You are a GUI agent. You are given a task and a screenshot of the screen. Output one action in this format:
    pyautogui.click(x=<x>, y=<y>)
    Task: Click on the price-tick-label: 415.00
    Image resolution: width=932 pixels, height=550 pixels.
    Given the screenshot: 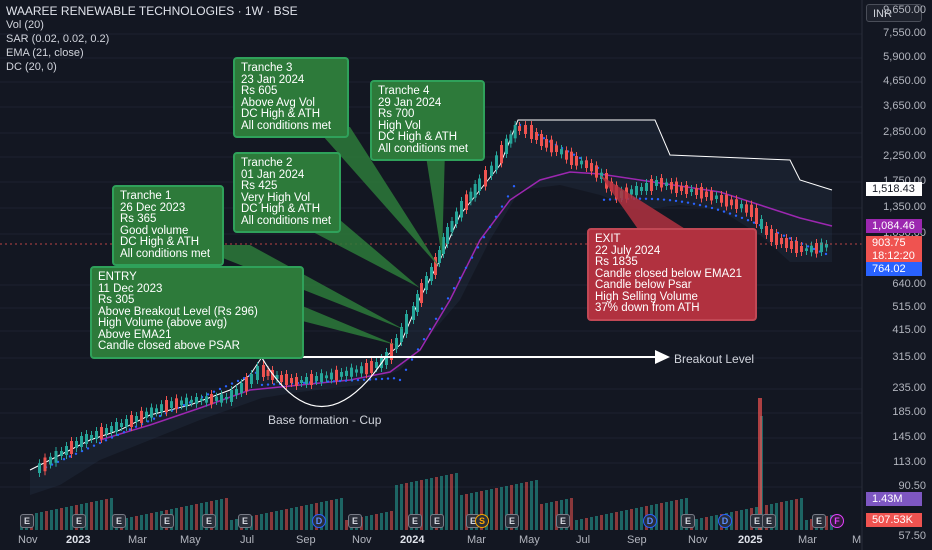 What is the action you would take?
    pyautogui.click(x=909, y=330)
    